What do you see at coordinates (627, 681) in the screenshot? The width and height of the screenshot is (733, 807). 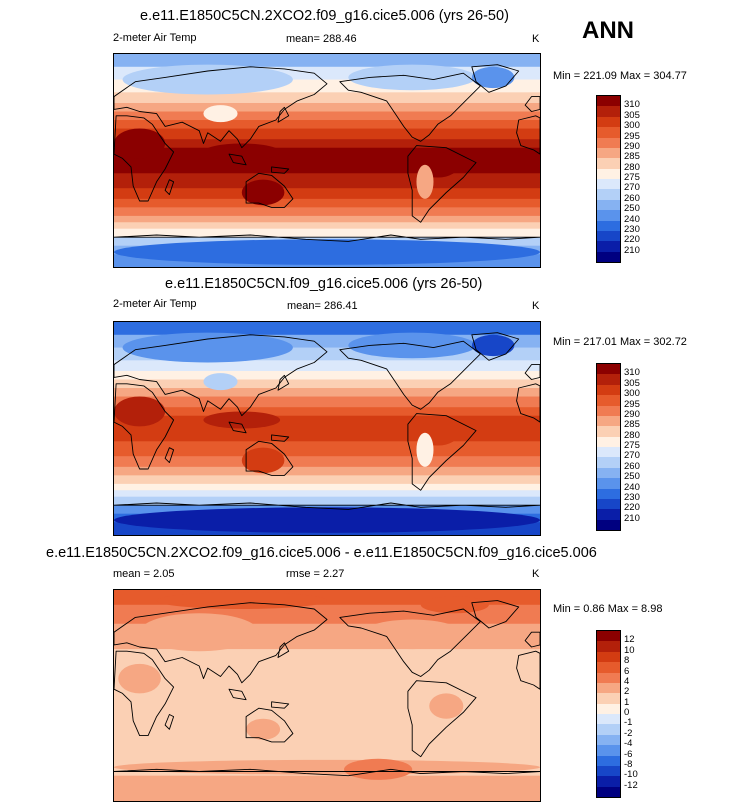 I see `panel-3-colorbar-tick-label: 4` at bounding box center [627, 681].